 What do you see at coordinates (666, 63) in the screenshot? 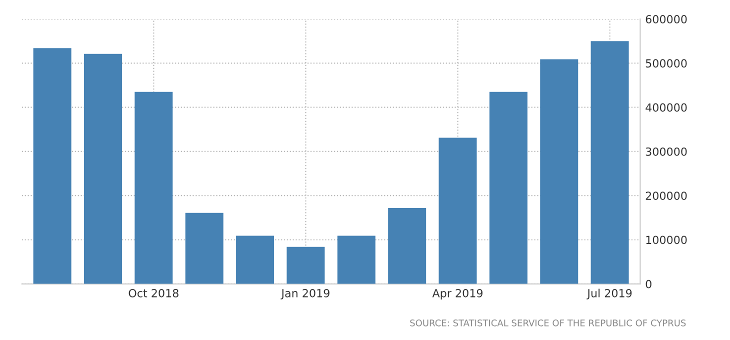
I see `y-tick-label: 500000` at bounding box center [666, 63].